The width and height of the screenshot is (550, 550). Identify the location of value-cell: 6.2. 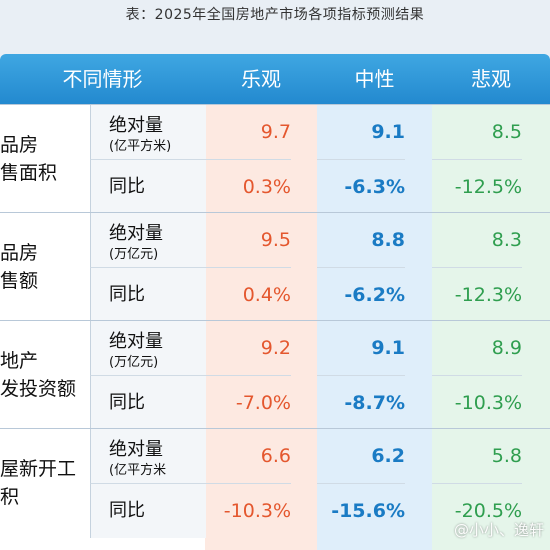
(388, 456).